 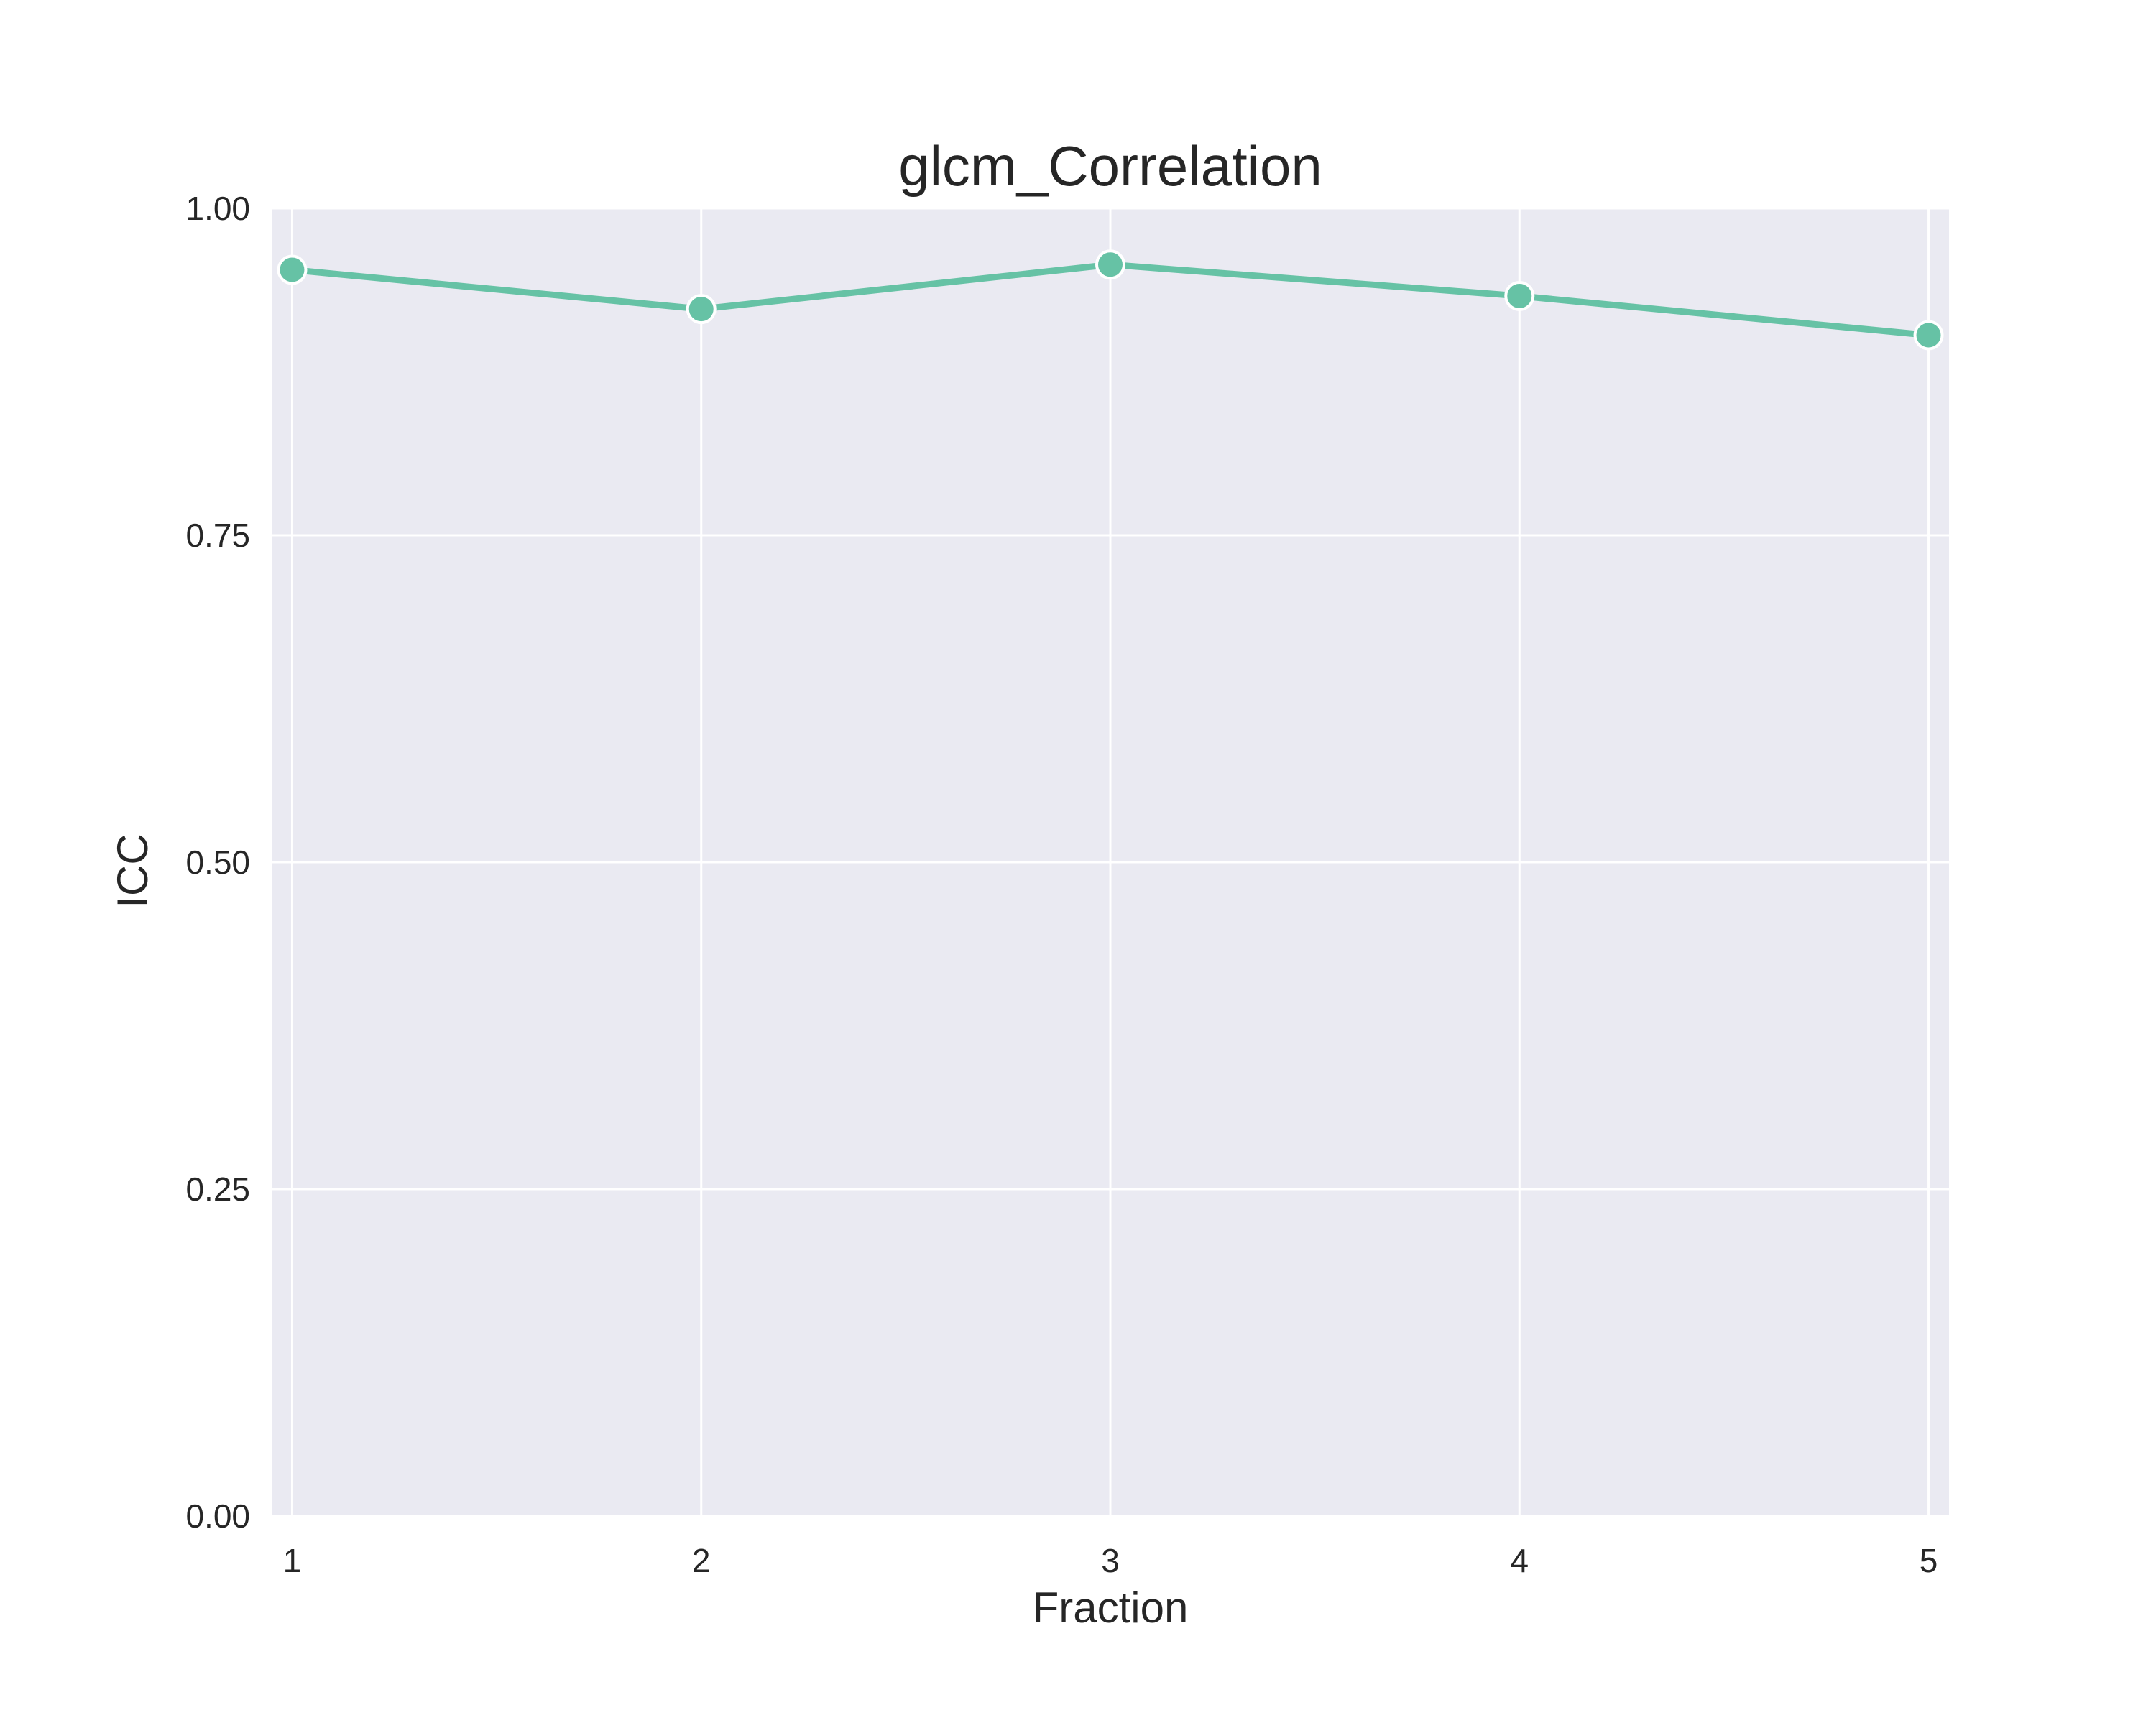 I want to click on x-axis-label: Fraction, so click(x=1111, y=1608).